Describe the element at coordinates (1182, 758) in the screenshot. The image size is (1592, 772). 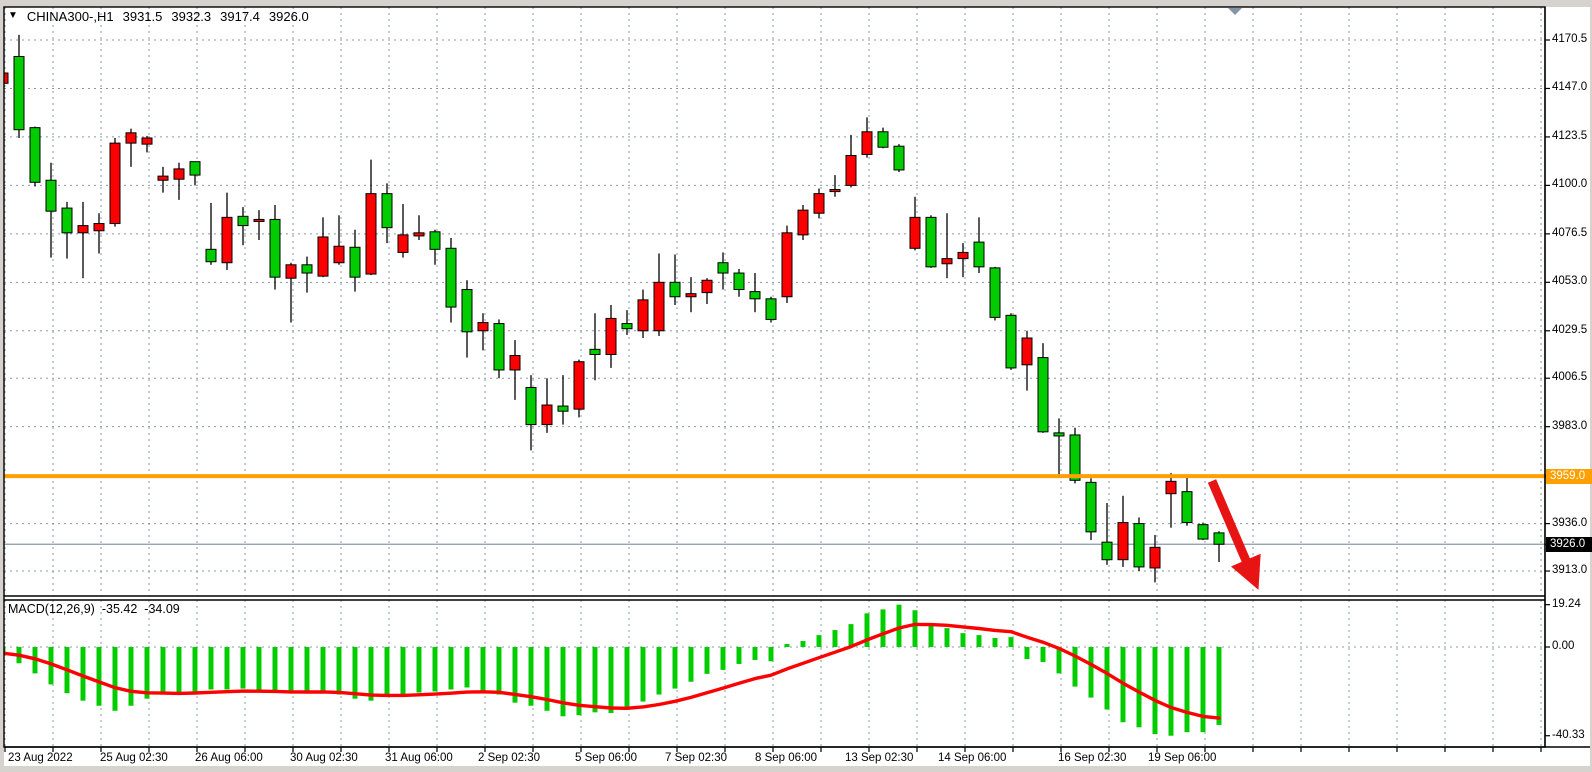
I see `time-axis-label: 19 Sep 06:00` at that location.